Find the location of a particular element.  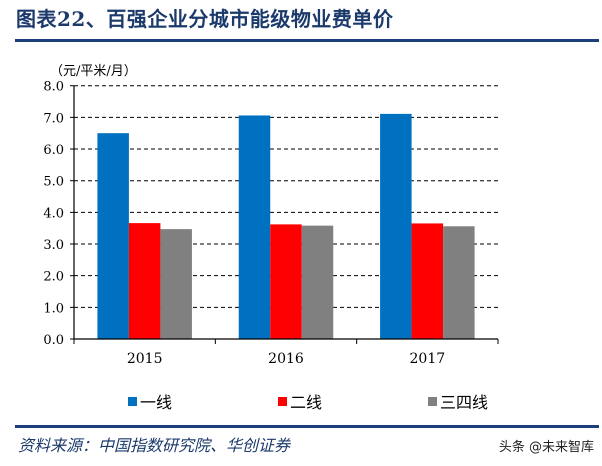

source-note: 资料来源：中国指数研究院、华创证券 is located at coordinates (154, 445).